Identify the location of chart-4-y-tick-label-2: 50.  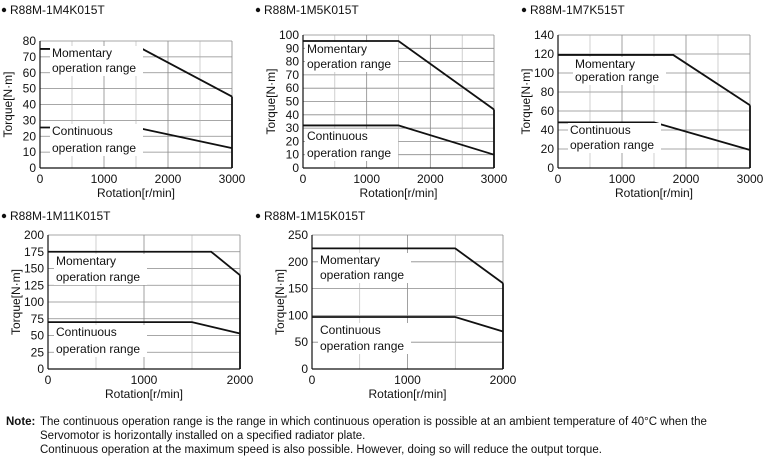
(38, 336).